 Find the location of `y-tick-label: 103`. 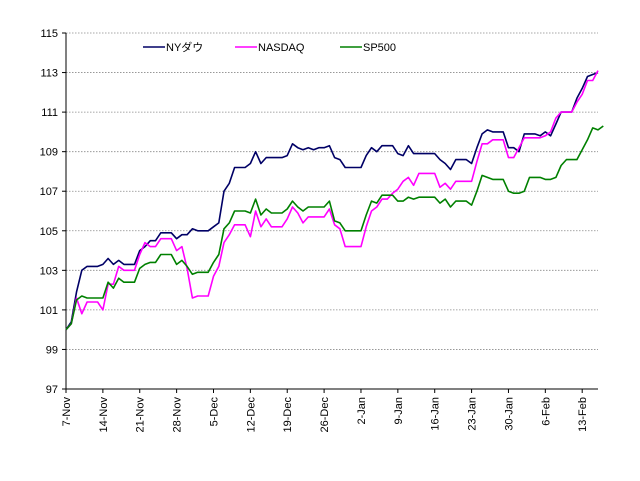

y-tick-label: 103 is located at coordinates (49, 271).